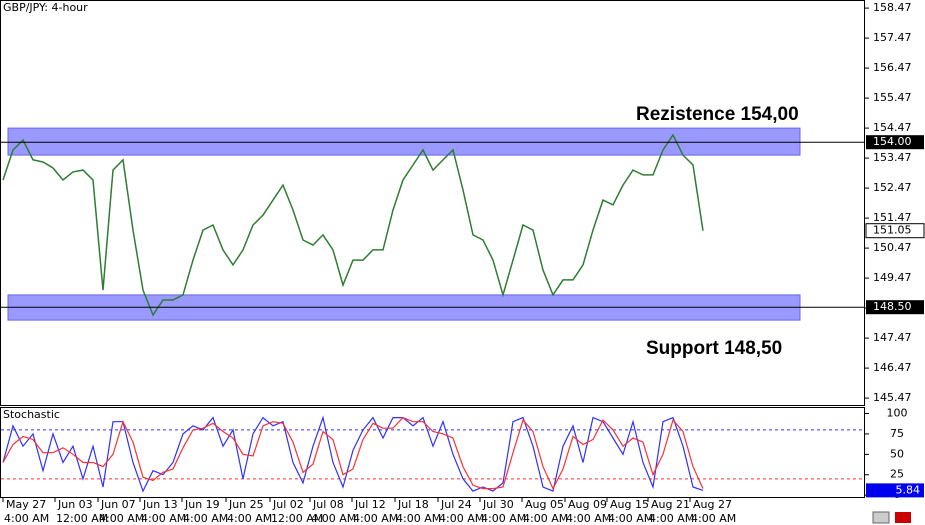 Image resolution: width=925 pixels, height=525 pixels. What do you see at coordinates (892, 306) in the screenshot?
I see `level-label: 148.50` at bounding box center [892, 306].